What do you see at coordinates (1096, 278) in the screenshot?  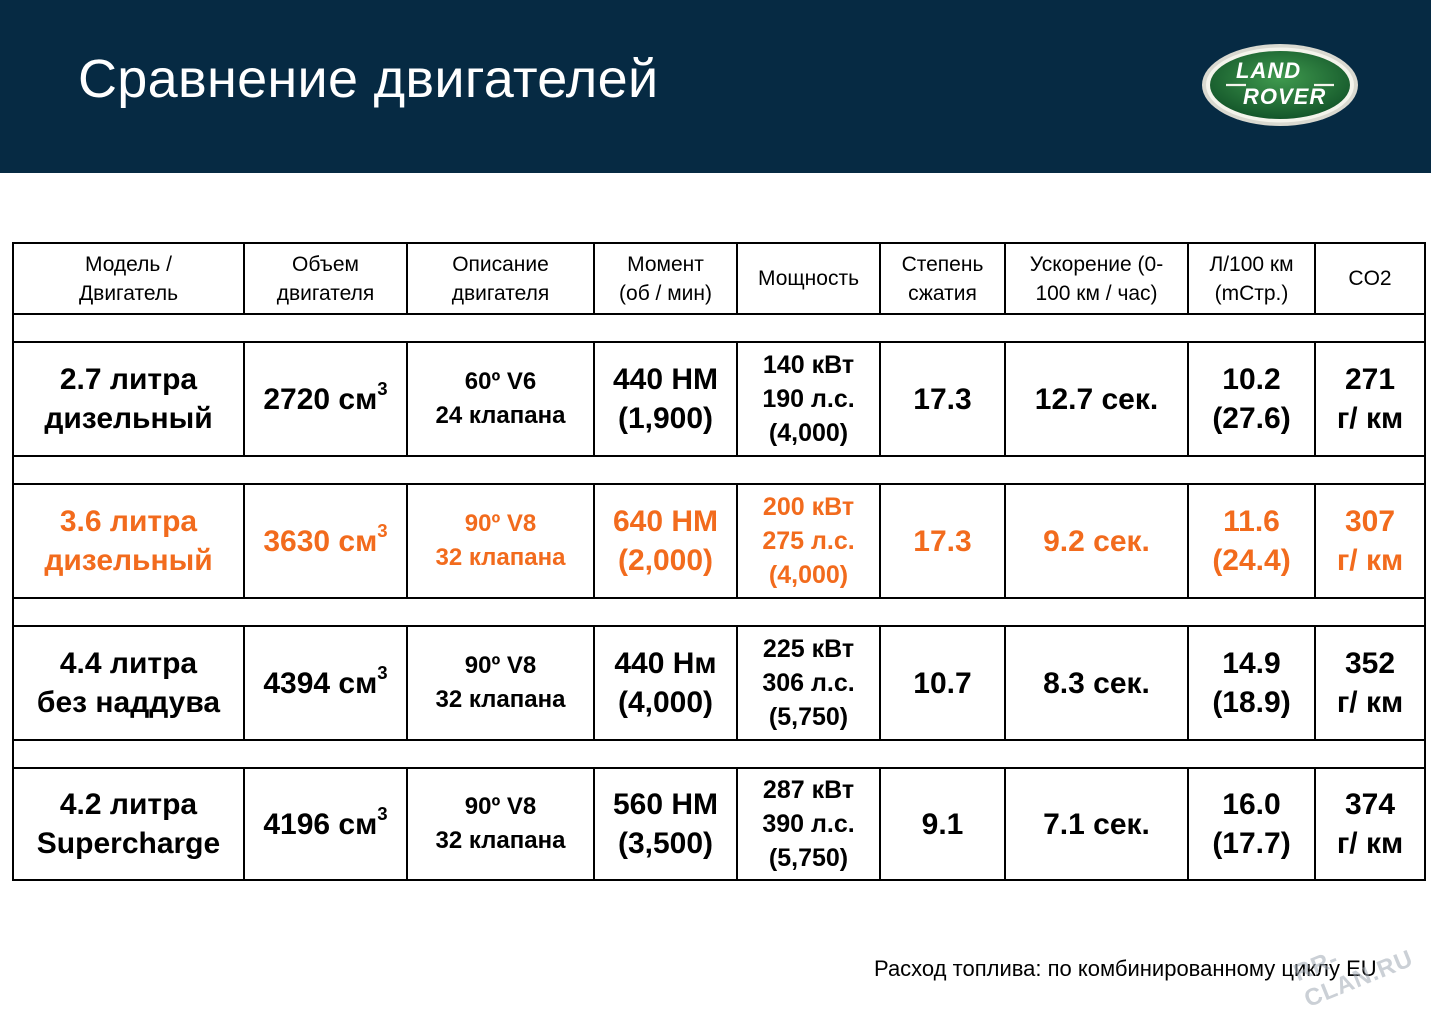 I see `header-acceleration: Ускорение (0- 100 км / час)` at bounding box center [1096, 278].